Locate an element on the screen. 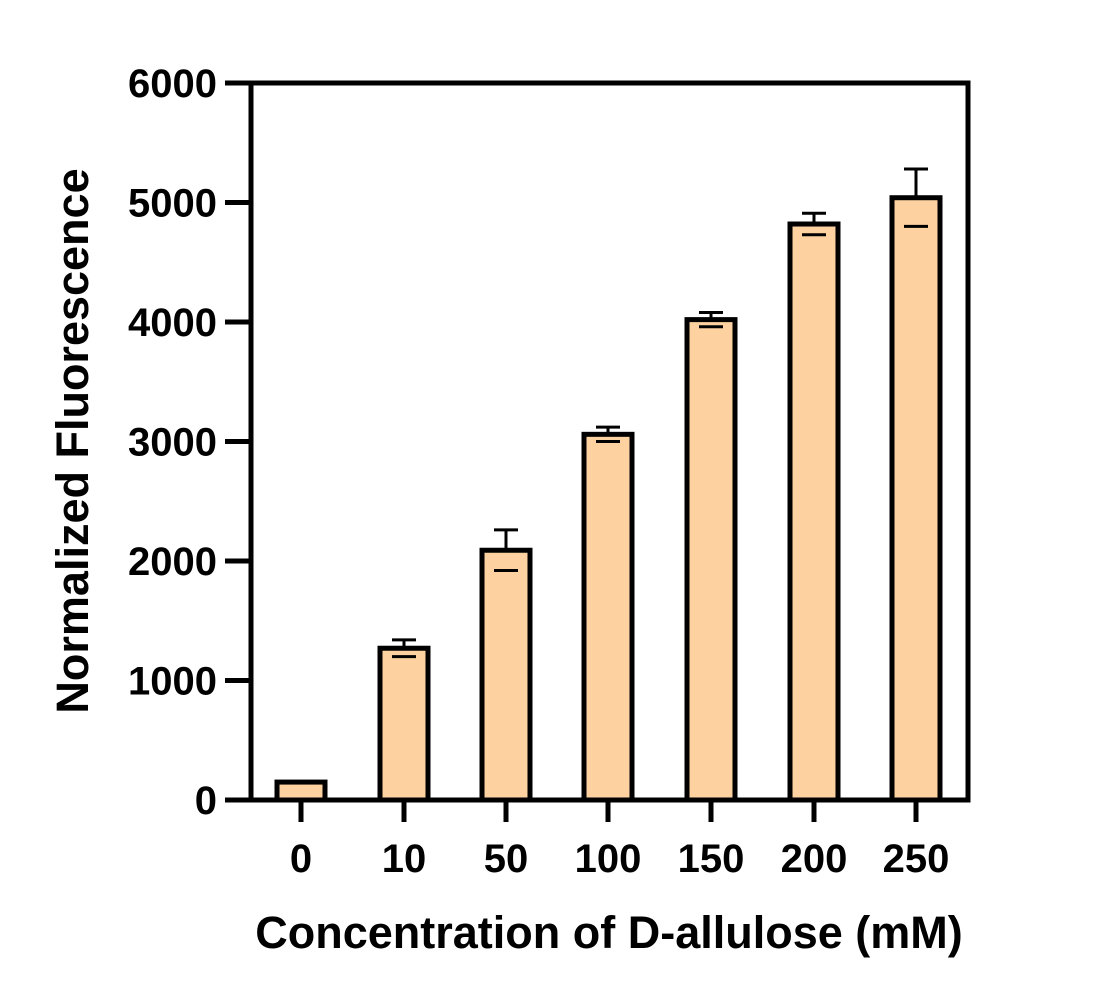 This screenshot has width=1111, height=1002. y-tick-label-2000: 2000 is located at coordinates (172, 562).